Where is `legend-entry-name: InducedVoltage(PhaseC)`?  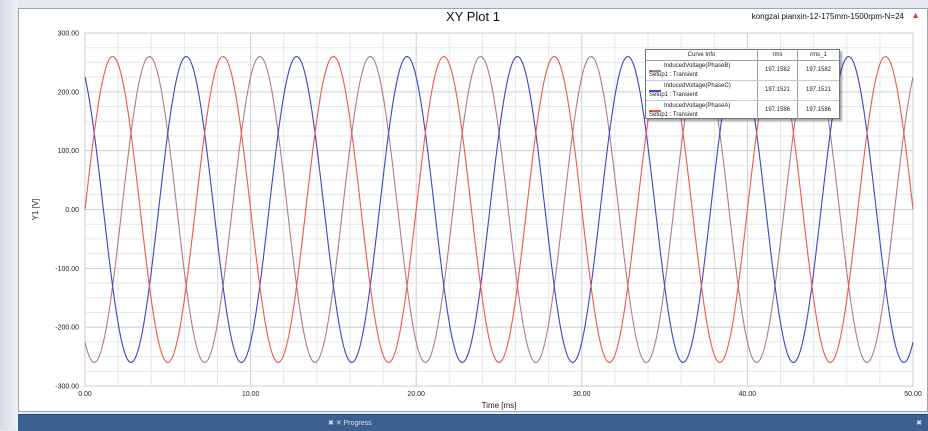 legend-entry-name: InducedVoltage(PhaseC) is located at coordinates (697, 86).